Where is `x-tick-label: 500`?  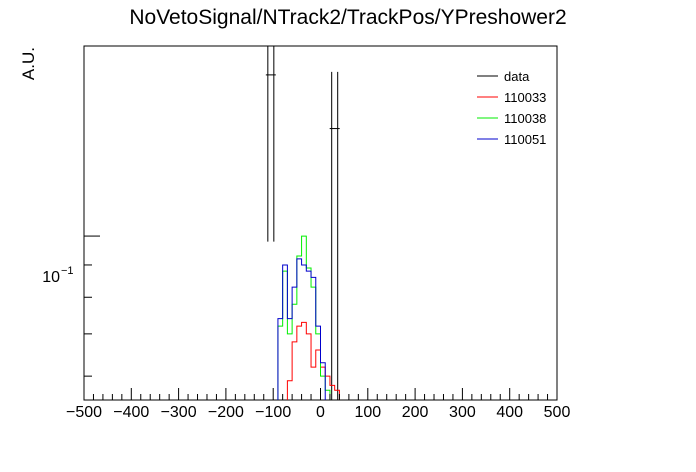
x-tick-label: 500 is located at coordinates (557, 412).